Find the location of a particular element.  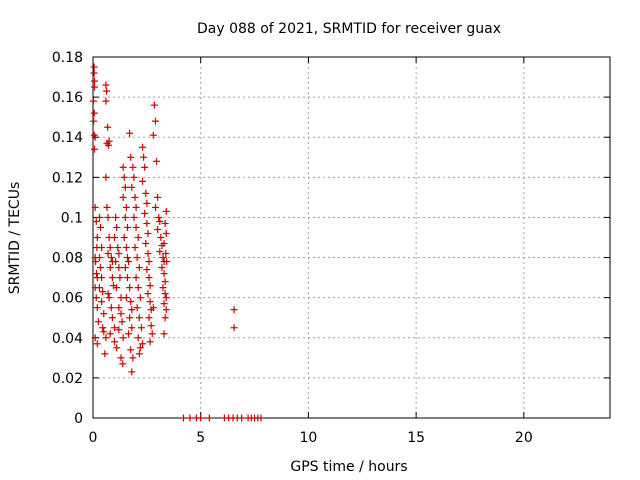

y-tick-label: 0.12 is located at coordinates (67, 178).